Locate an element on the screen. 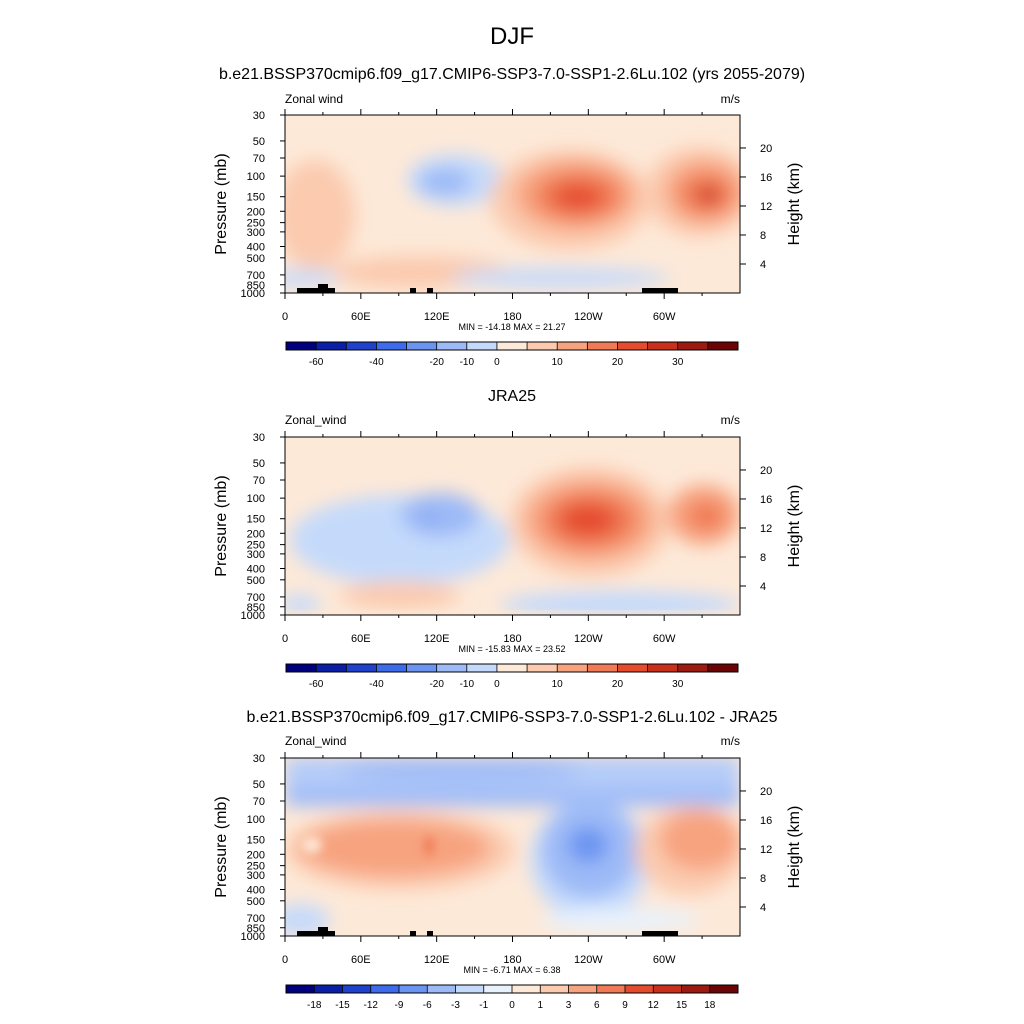  y-tick-label: 250 is located at coordinates (256, 867).